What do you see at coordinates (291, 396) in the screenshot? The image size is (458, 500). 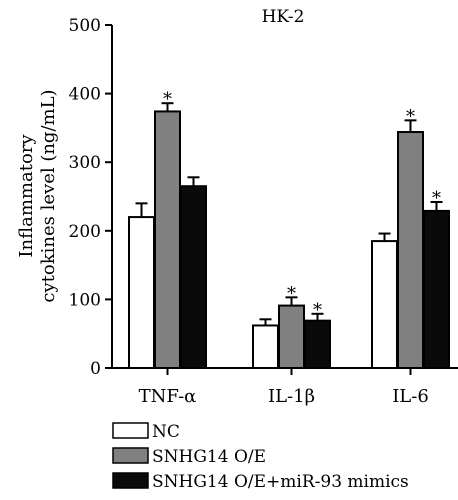 I see `x-tick-label: IL-1β` at bounding box center [291, 396].